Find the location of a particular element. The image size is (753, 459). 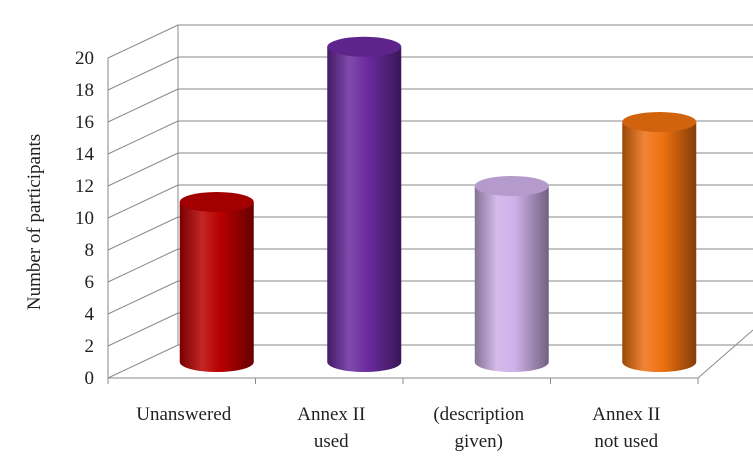

y-tick-label: 0 is located at coordinates (90, 378).